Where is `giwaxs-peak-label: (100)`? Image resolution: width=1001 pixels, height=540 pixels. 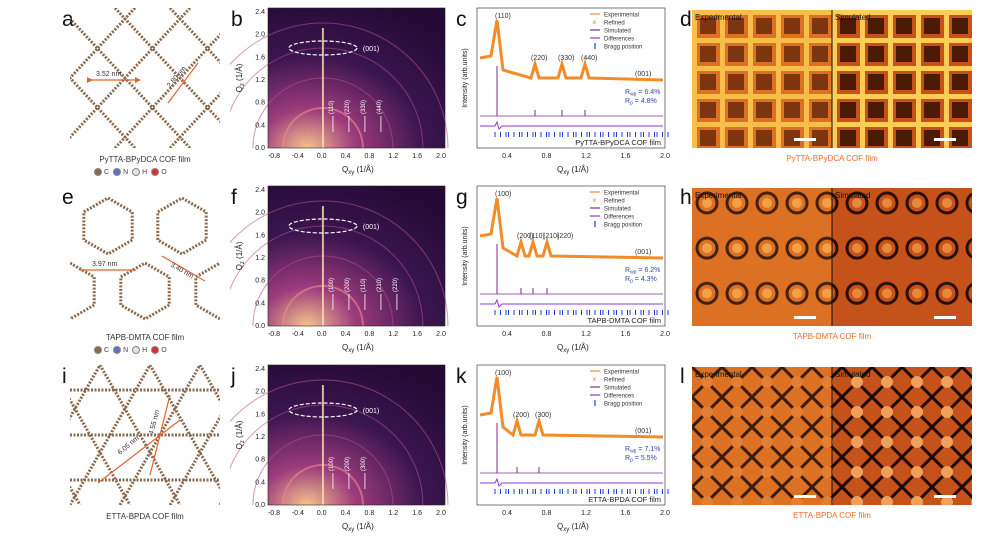 giwaxs-peak-label: (100) is located at coordinates (332, 285).